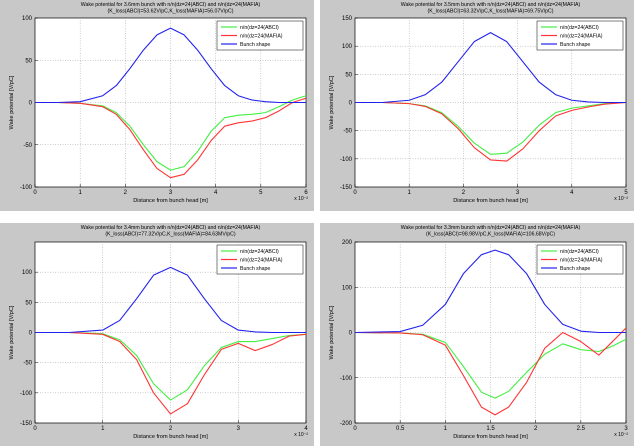 This screenshot has height=446, width=634. Describe the element at coordinates (306, 193) in the screenshot. I see `x-tick-label: 6` at that location.